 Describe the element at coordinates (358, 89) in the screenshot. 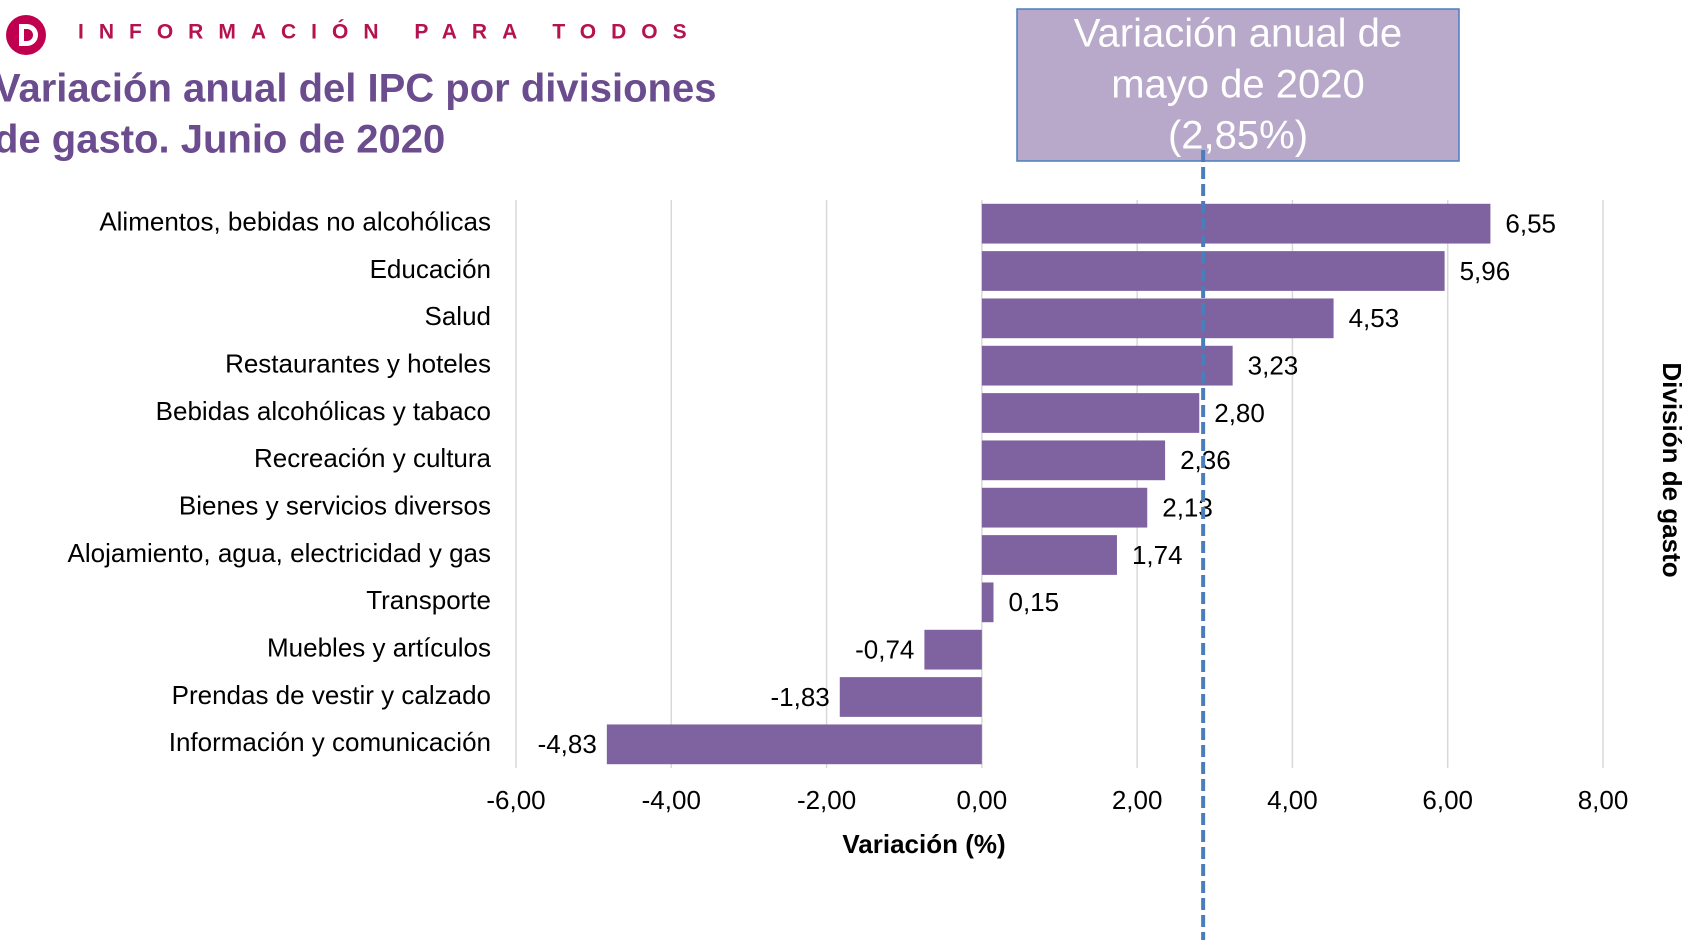

I see `chart-title: Variación anual del IPC por divisiones` at that location.